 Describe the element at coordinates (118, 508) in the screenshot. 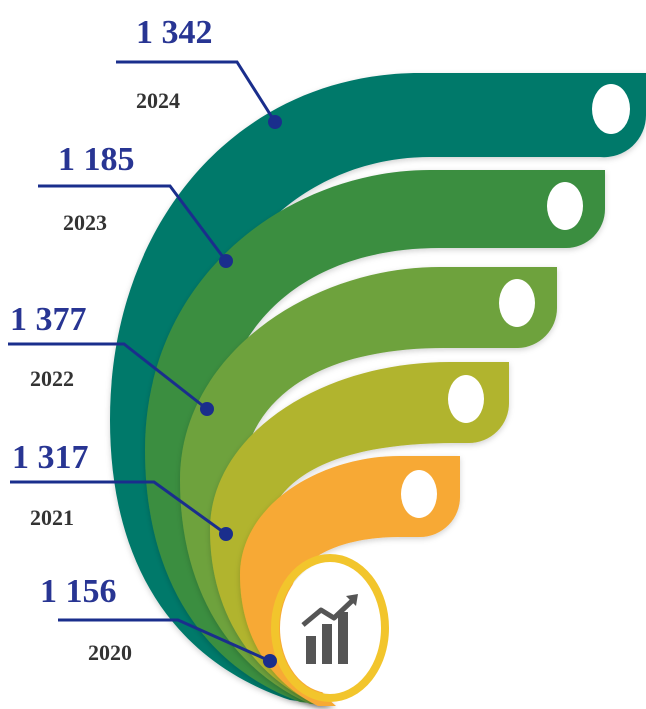

I see `leader-2021` at that location.